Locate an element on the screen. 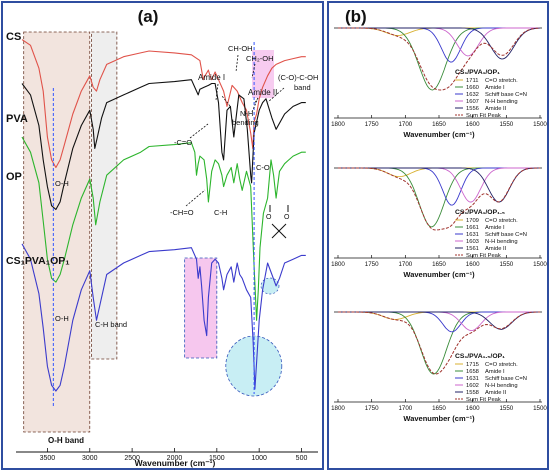  legend-value-0: 1715 is located at coordinates (472, 365).